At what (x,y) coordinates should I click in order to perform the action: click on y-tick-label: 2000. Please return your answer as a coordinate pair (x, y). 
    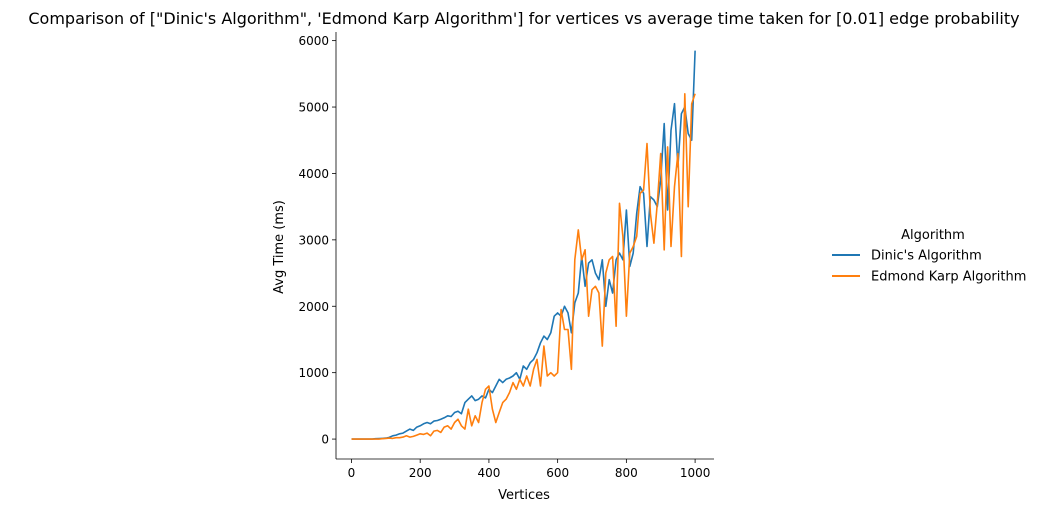
    Looking at the image, I should click on (313, 307).